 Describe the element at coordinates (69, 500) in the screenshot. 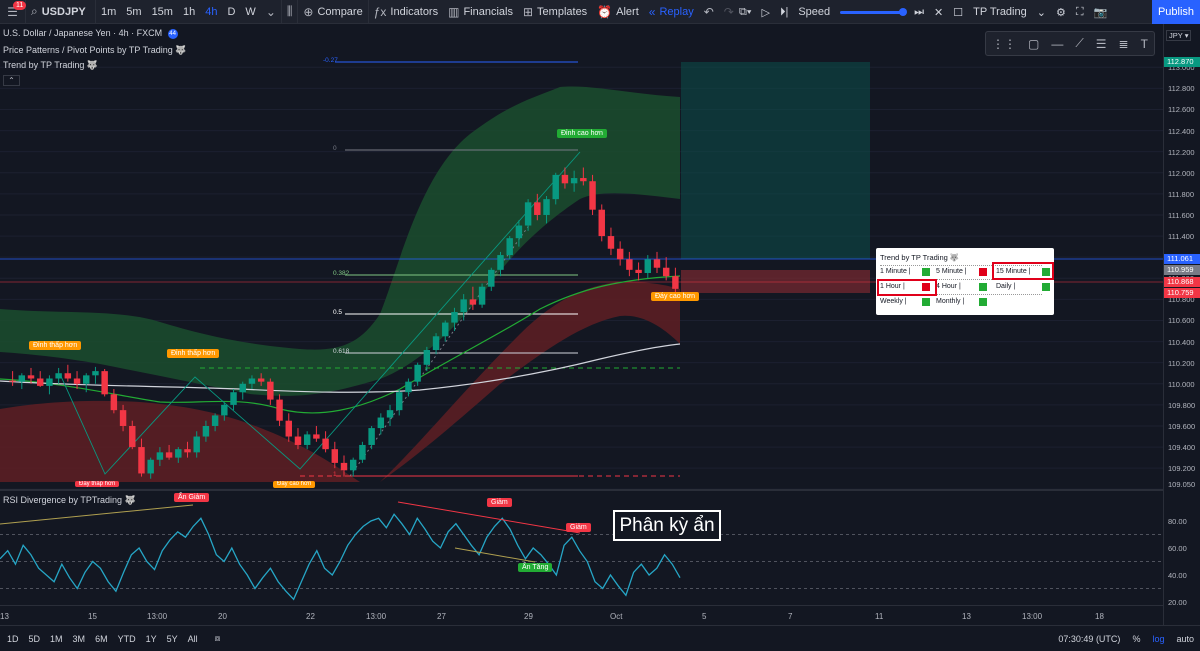

I see `rsi-legend: RSI Divergence by TPTrading 🐺` at that location.